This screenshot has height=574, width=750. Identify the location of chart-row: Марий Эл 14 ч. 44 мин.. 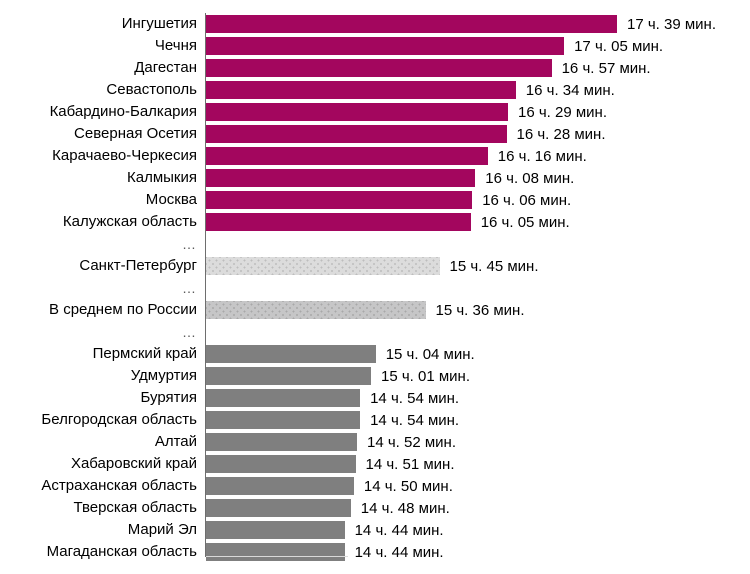
(375, 530).